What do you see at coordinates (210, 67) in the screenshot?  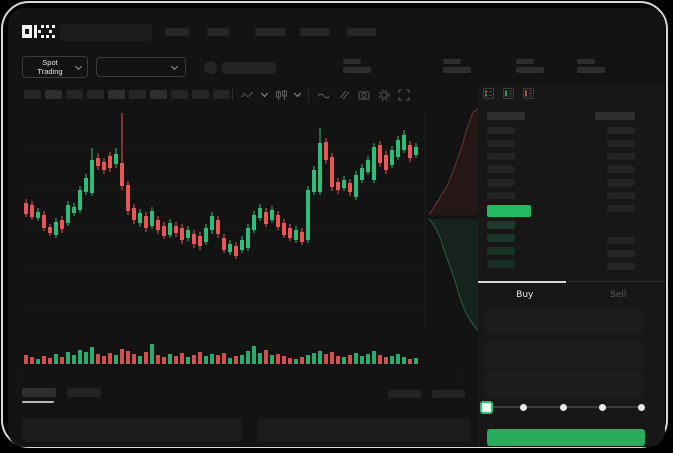 I see `coin-icon` at bounding box center [210, 67].